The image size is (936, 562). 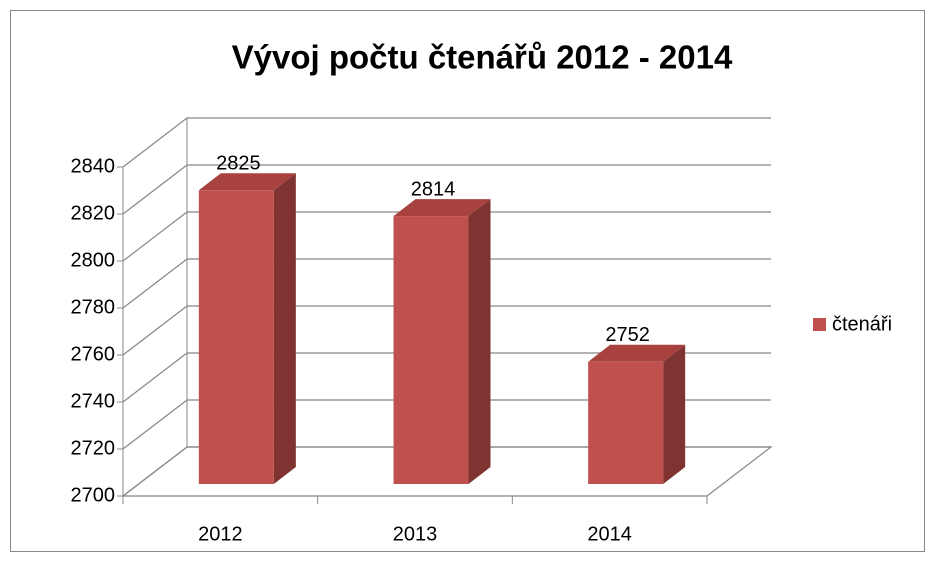 What do you see at coordinates (220, 534) in the screenshot?
I see `x-tick-label: 2012` at bounding box center [220, 534].